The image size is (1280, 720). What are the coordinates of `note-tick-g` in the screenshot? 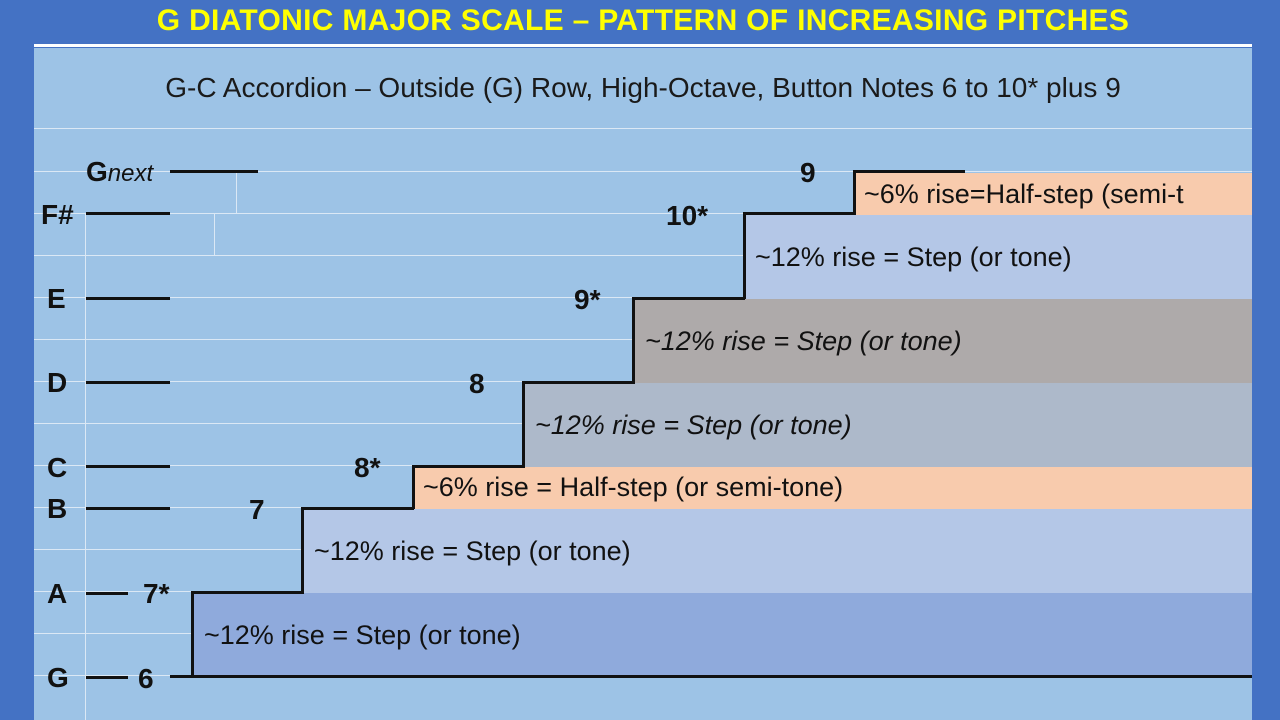 It's located at (107, 677).